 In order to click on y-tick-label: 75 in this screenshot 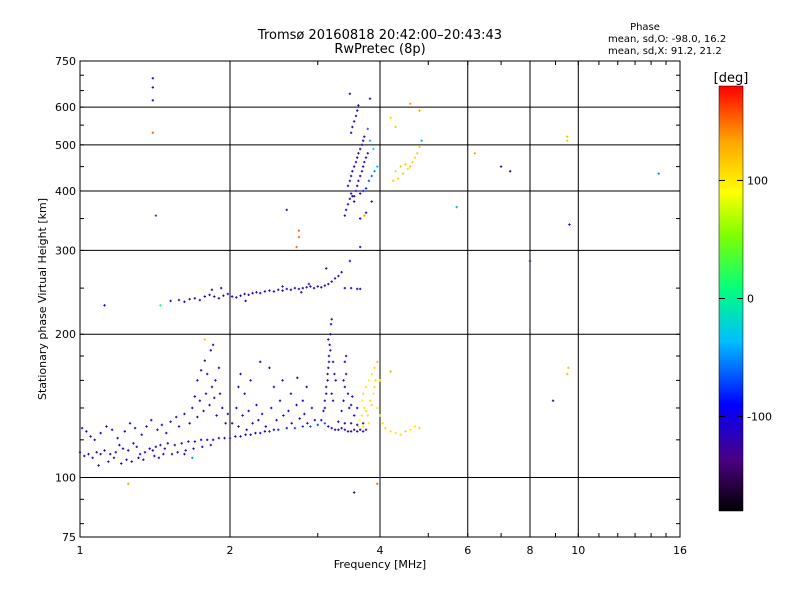, I will do `click(69, 537)`.